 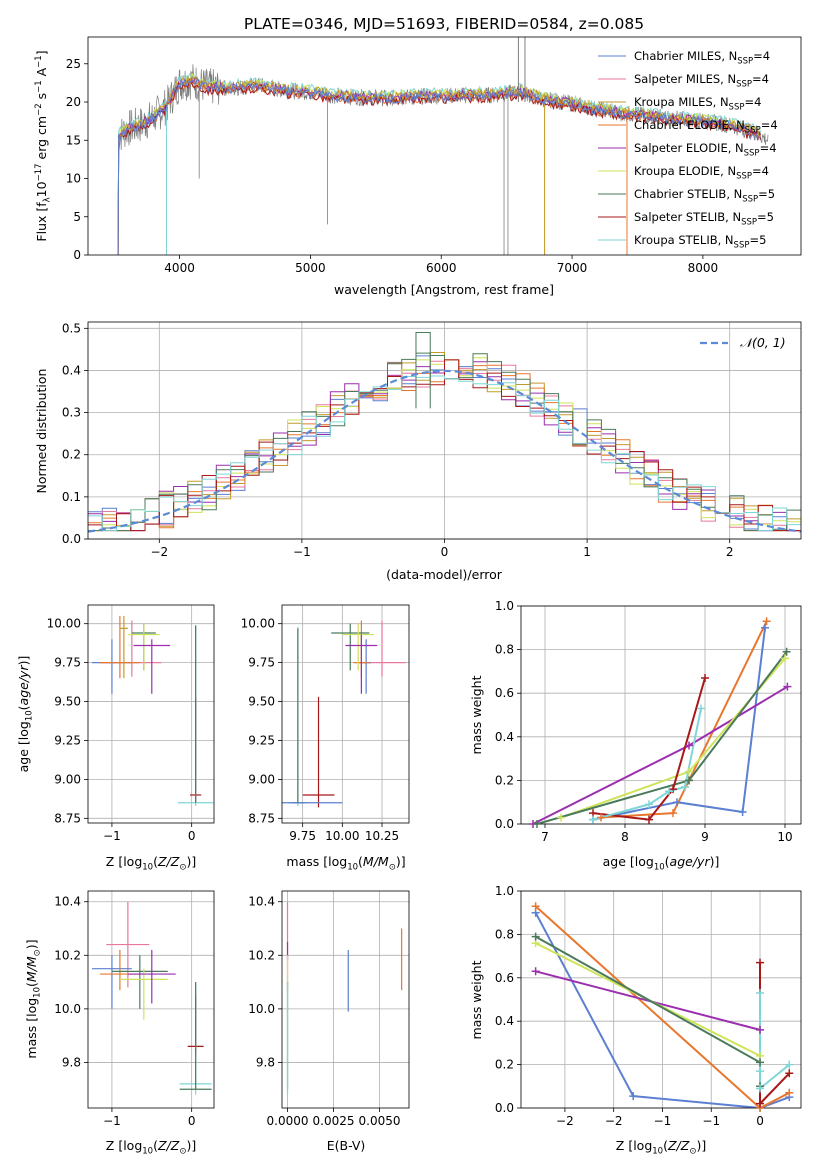 I want to click on x-tick-label: 0.0025, so click(x=334, y=1121).